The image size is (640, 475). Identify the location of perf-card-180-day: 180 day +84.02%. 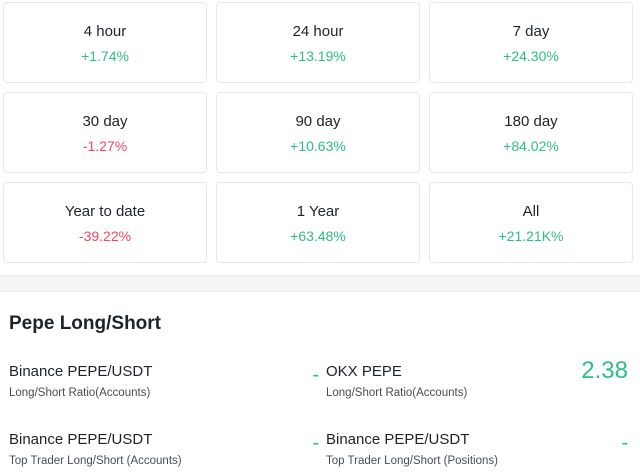
(531, 132).